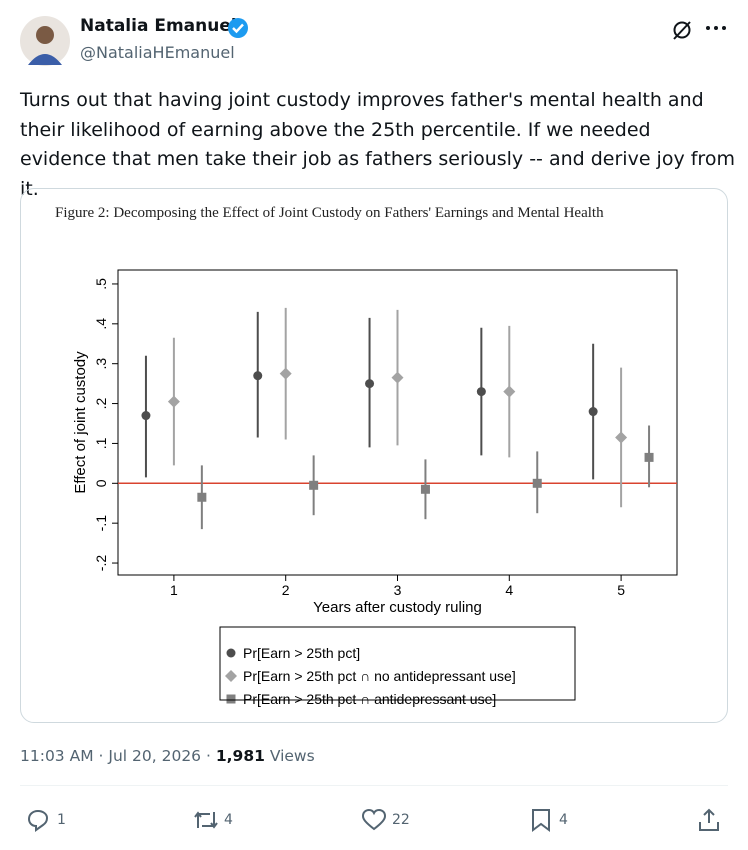  I want to click on date: Jul 20, 2026, so click(155, 756).